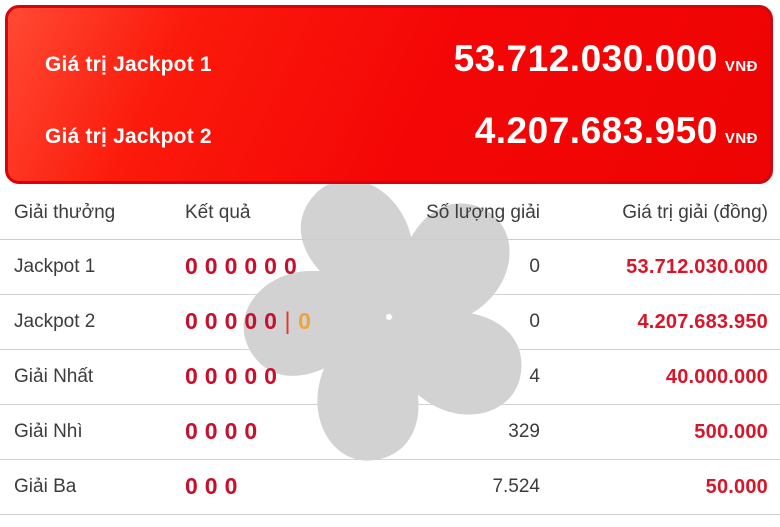  Describe the element at coordinates (390, 377) in the screenshot. I see `table-row-giai-nhat: Giải Nhất 00000 4 40.000.000` at that location.